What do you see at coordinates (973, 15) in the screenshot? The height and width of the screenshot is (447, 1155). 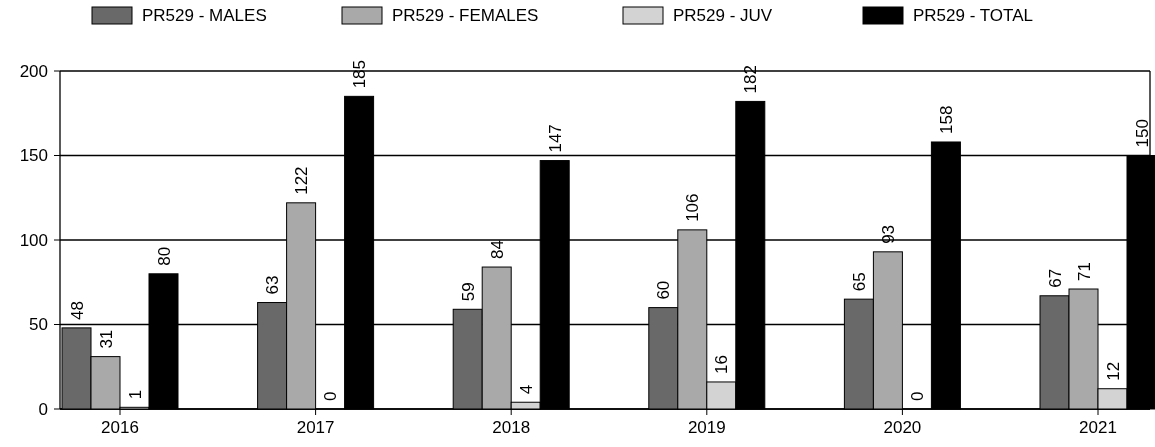 I see `legend-label: PR529 - TOTAL` at bounding box center [973, 15].